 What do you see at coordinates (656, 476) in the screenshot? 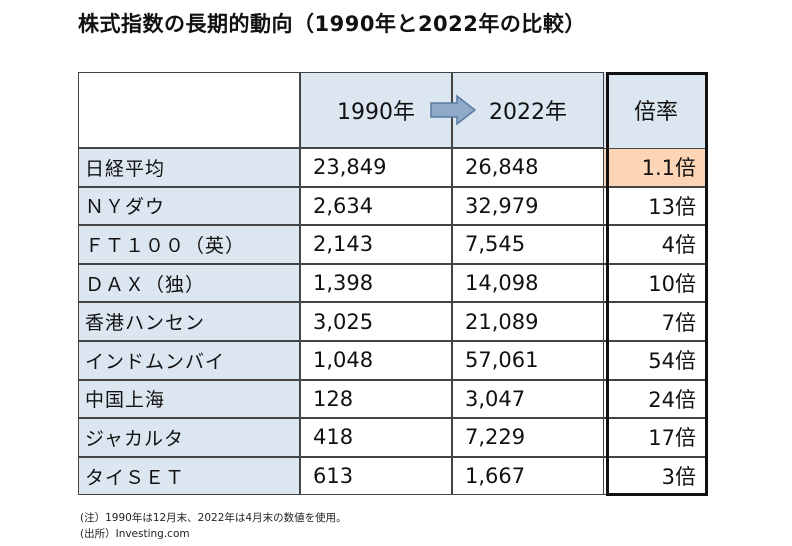
I see `row-ratio: 3倍` at bounding box center [656, 476].